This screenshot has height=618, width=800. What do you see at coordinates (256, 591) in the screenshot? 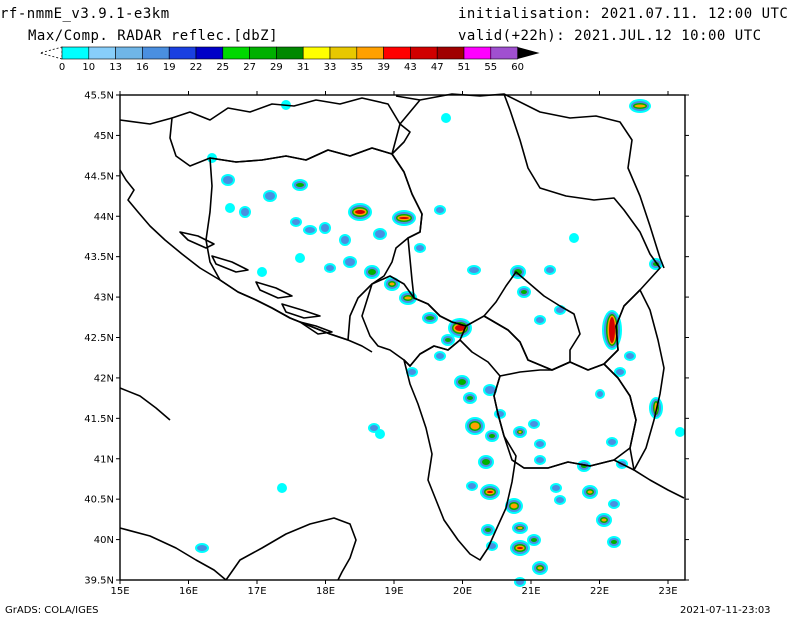
I see `lon-label: 17E` at bounding box center [256, 591].